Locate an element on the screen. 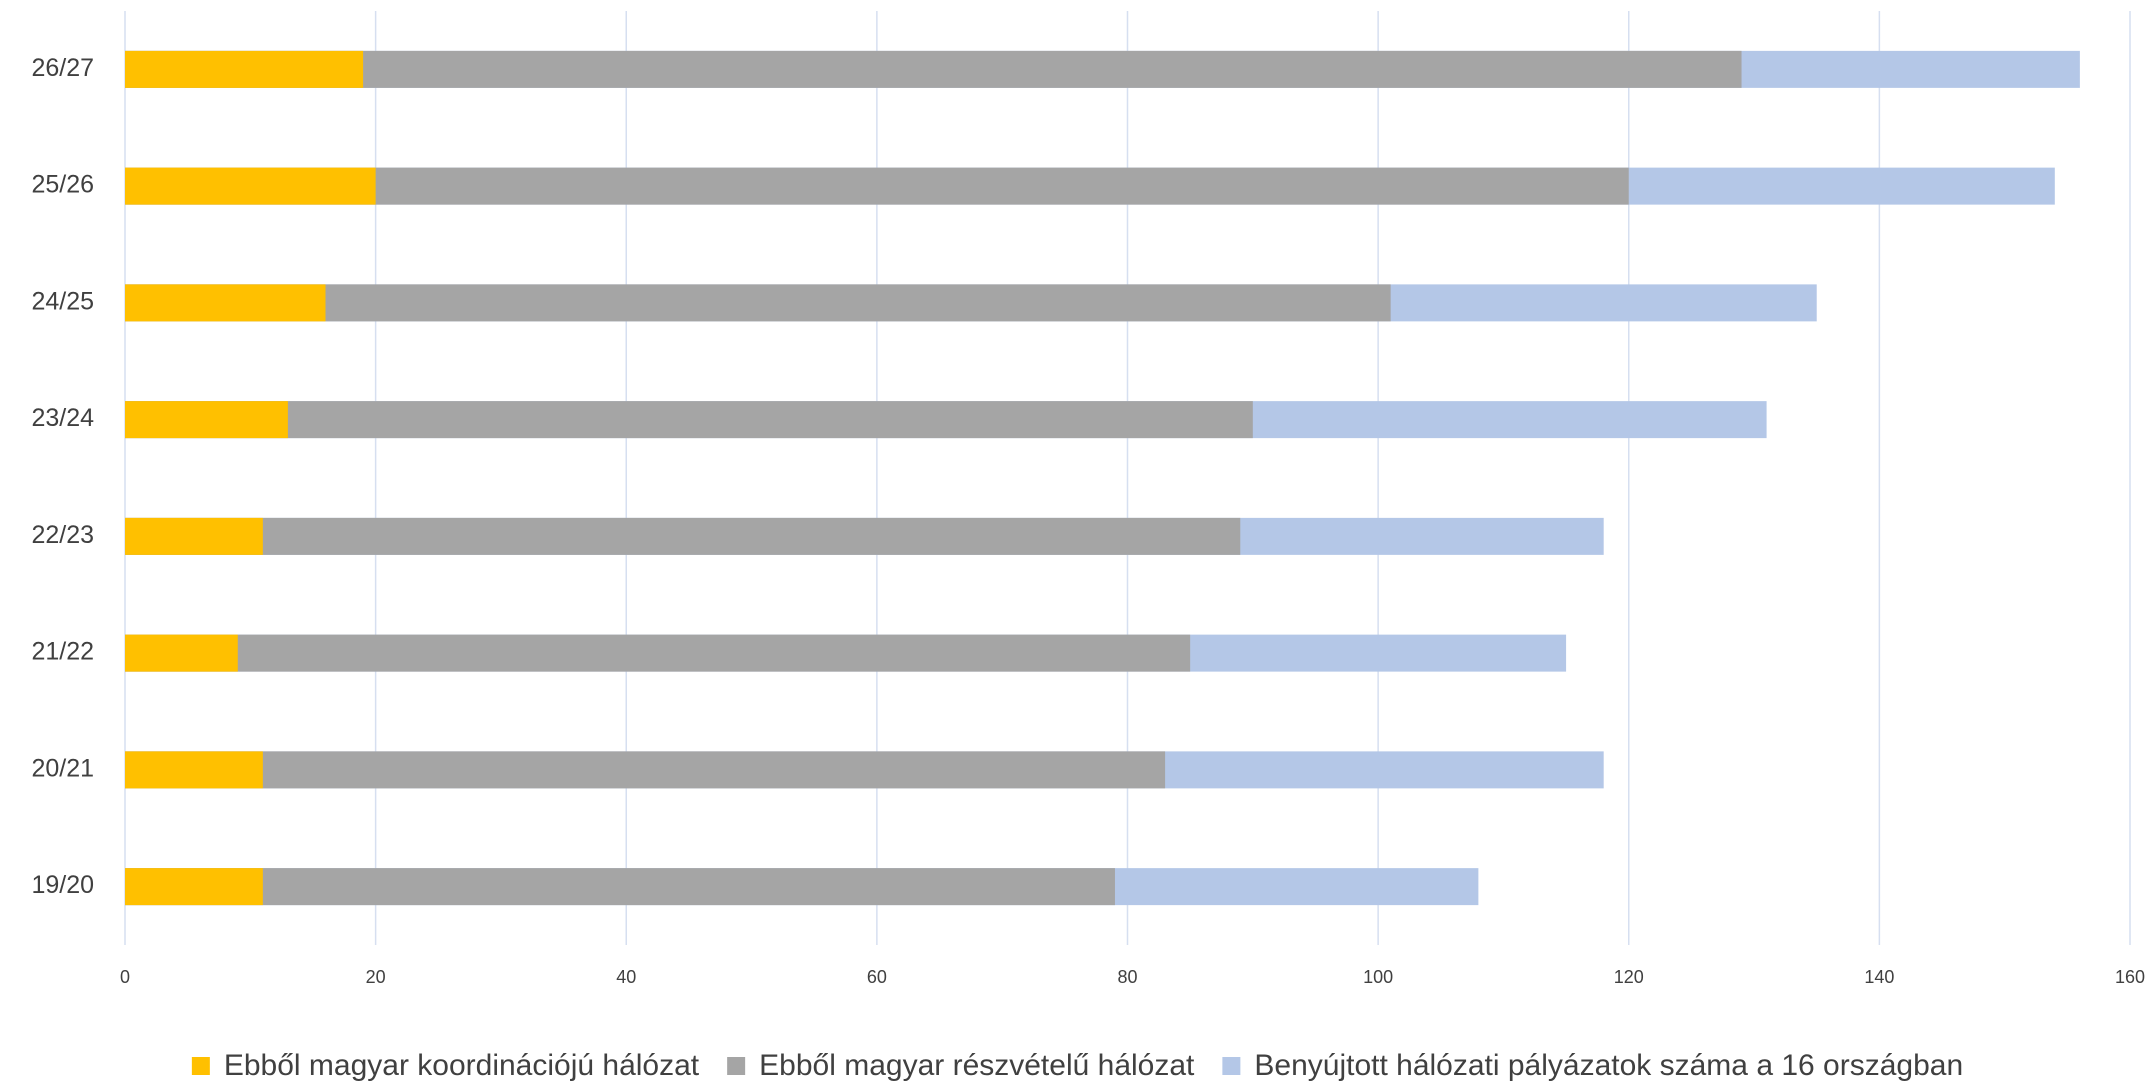  y-tick-label: 19/20 is located at coordinates (62, 885).